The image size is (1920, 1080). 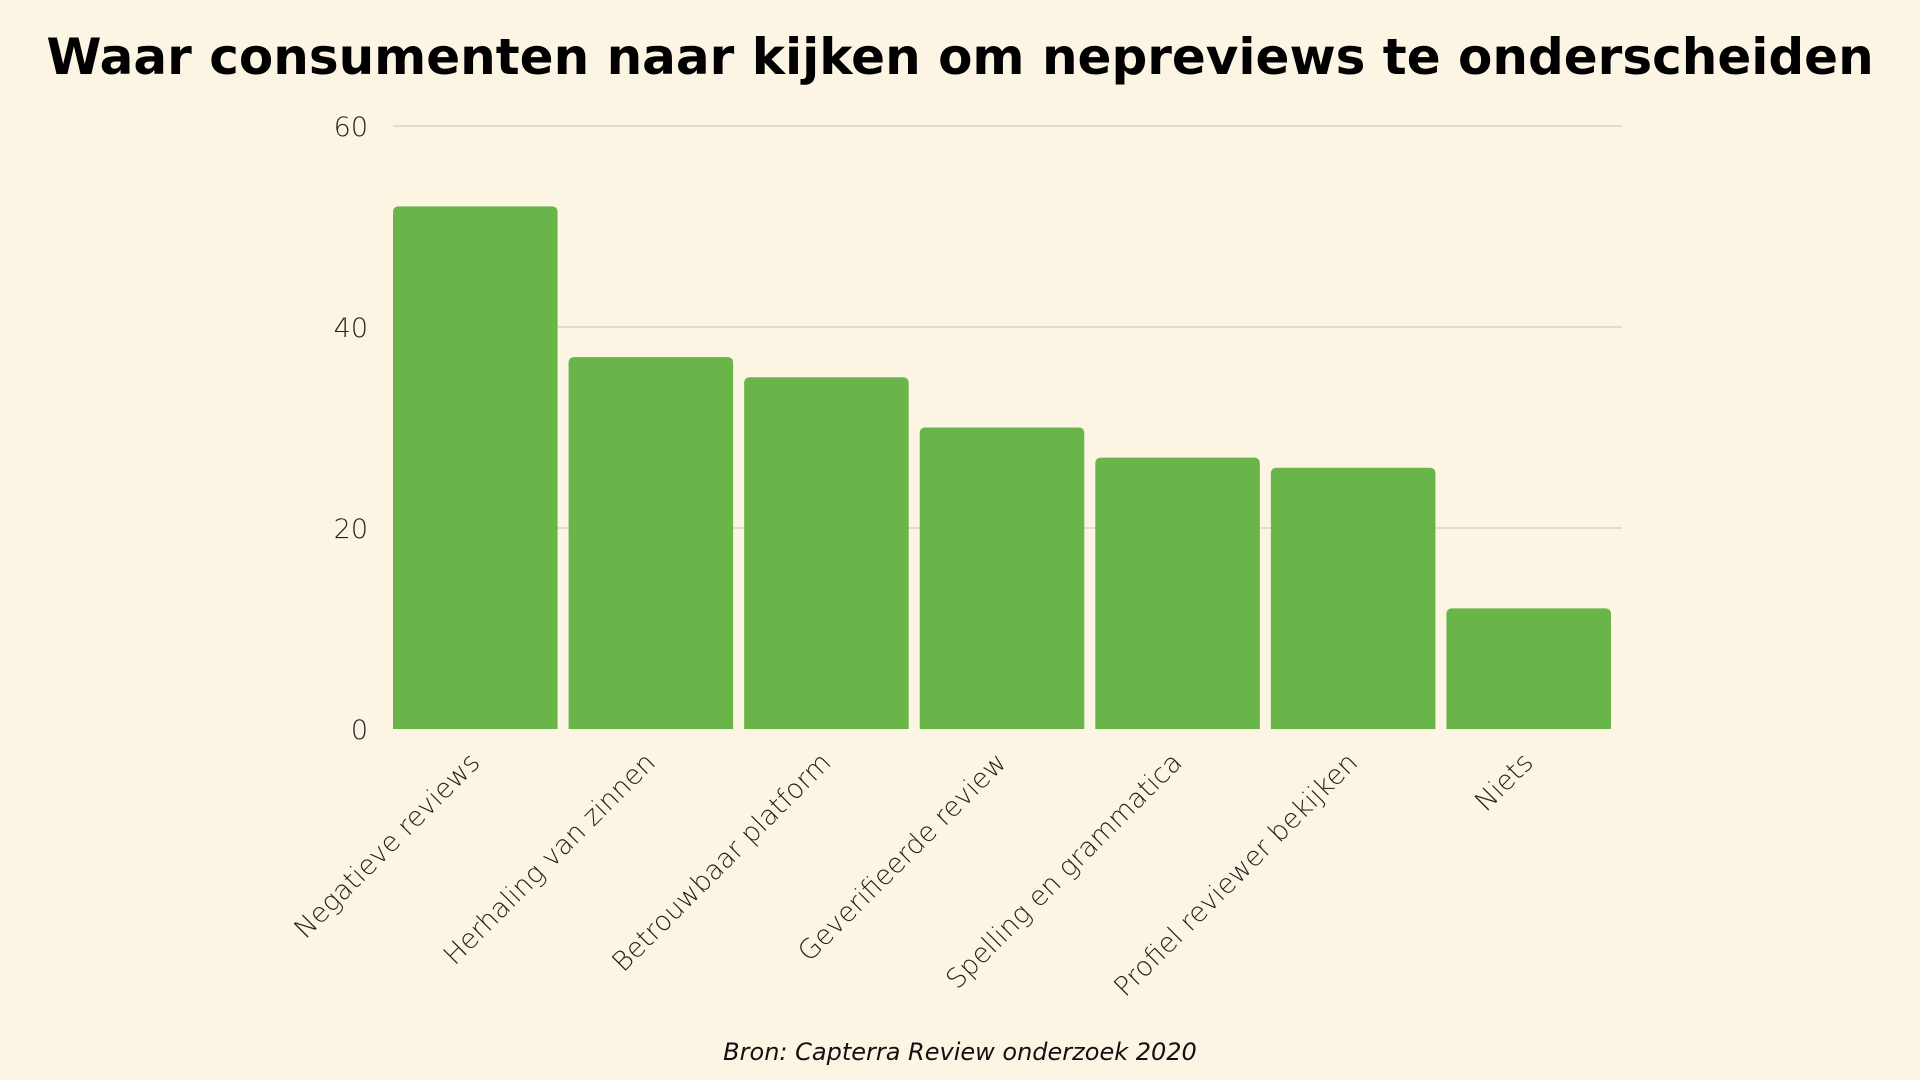 I want to click on y-tick-label: 60, so click(x=351, y=127).